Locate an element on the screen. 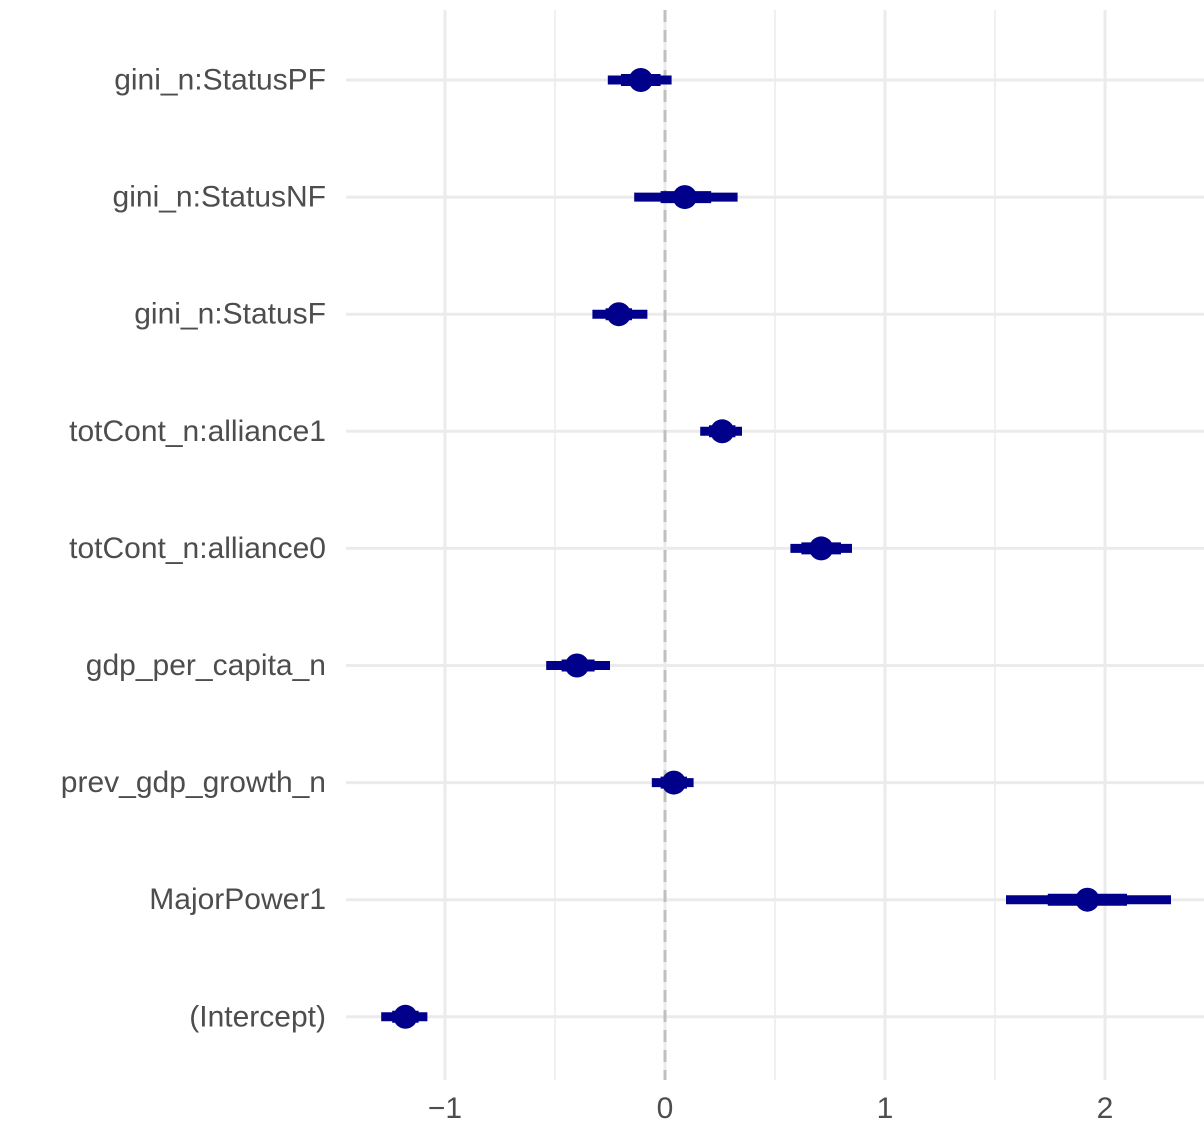 The height and width of the screenshot is (1133, 1204). term-label: MajorPower1 is located at coordinates (237, 899).